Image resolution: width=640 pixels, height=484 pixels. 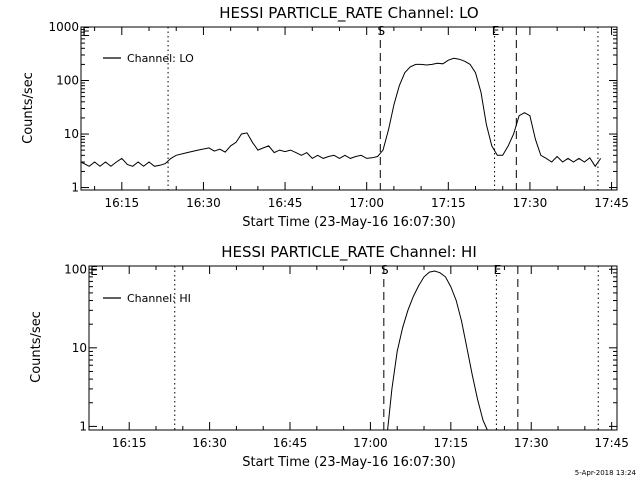 I want to click on legend-label: Channel: LO, so click(x=160, y=58).